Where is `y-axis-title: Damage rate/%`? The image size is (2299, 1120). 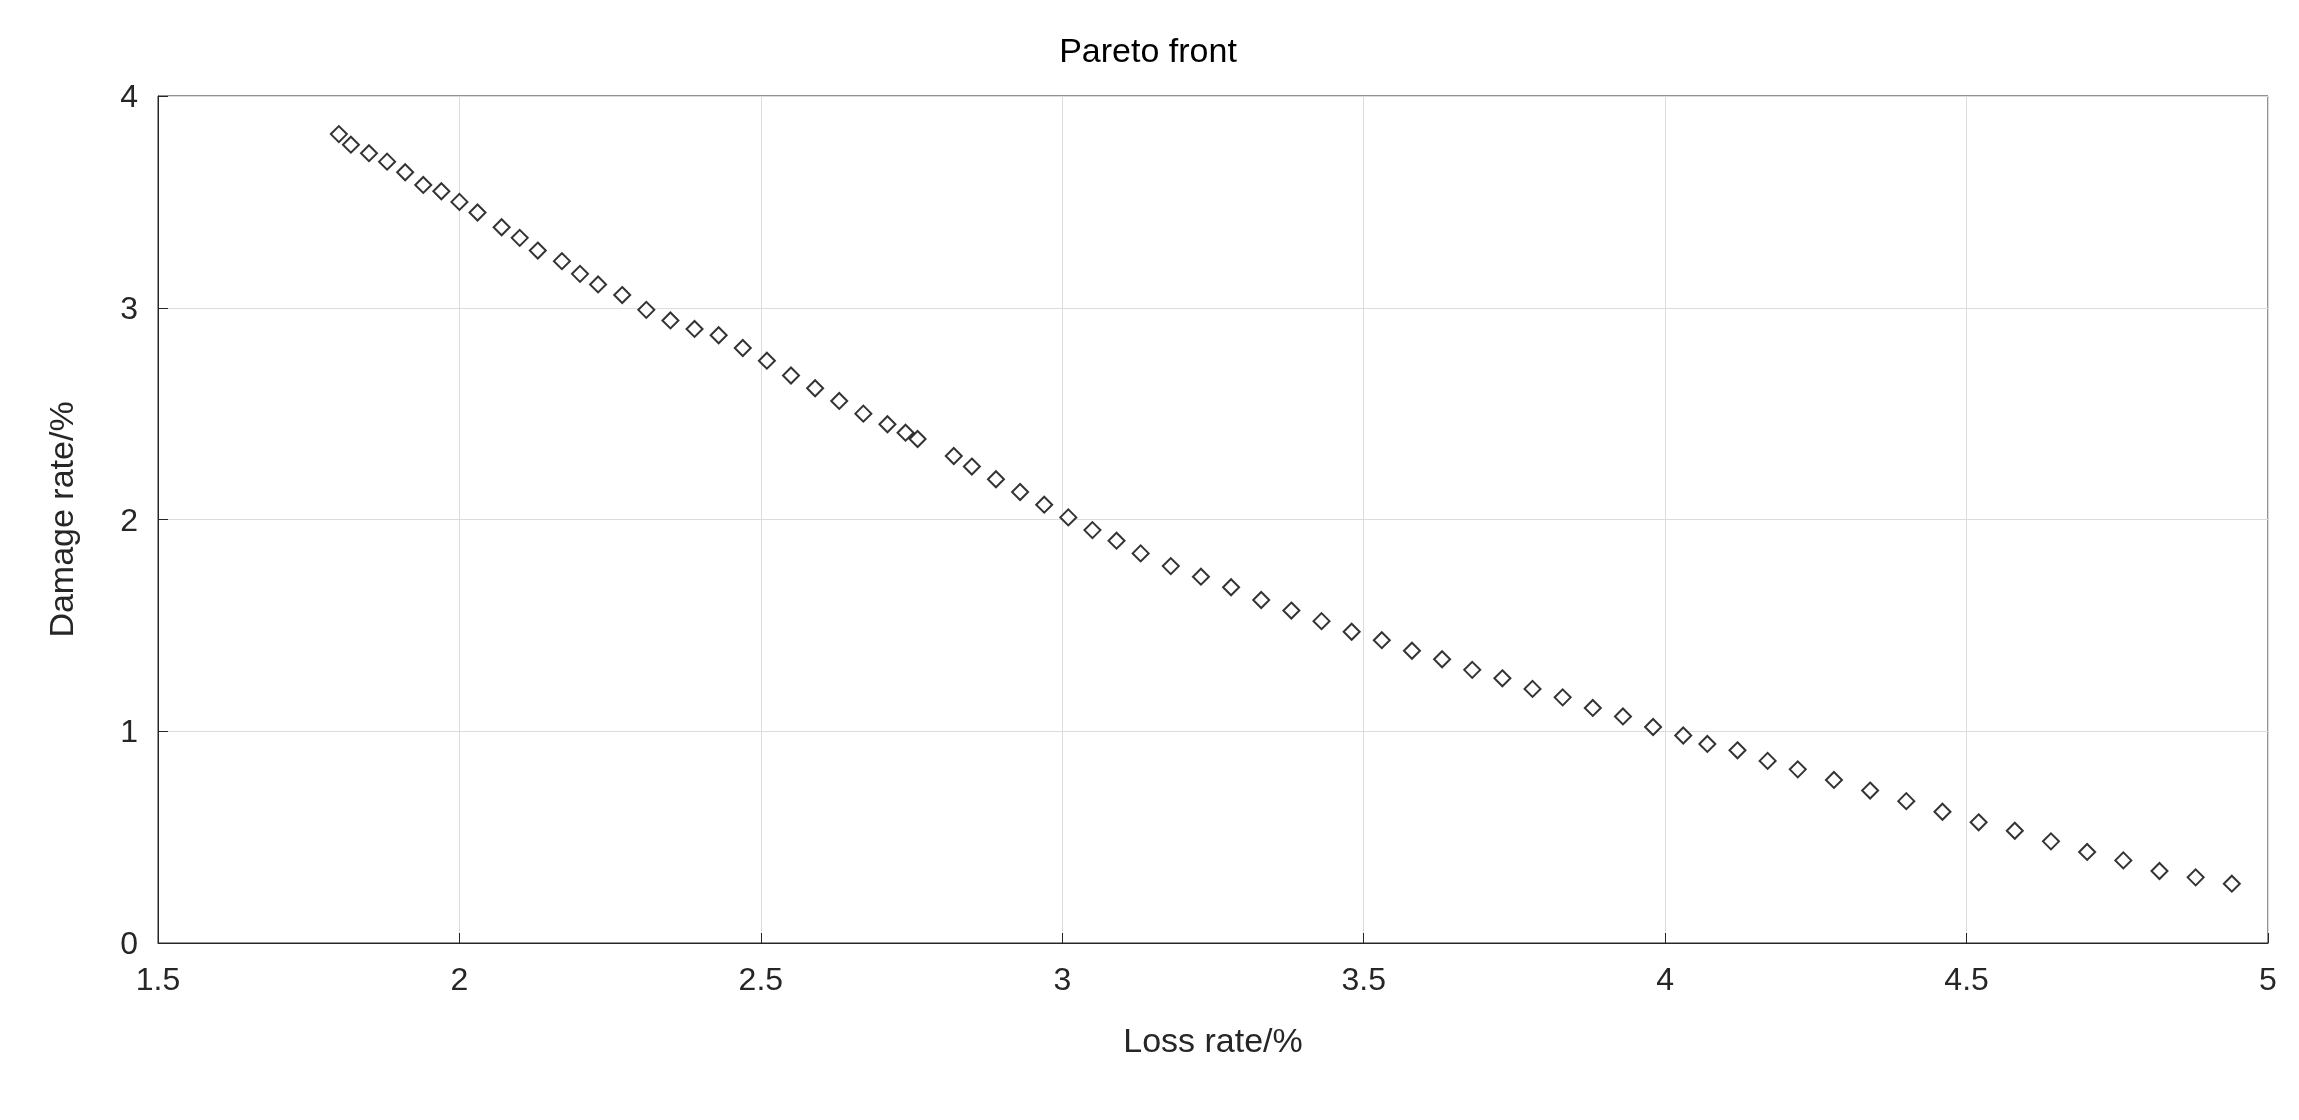 y-axis-title: Damage rate/% is located at coordinates (61, 519).